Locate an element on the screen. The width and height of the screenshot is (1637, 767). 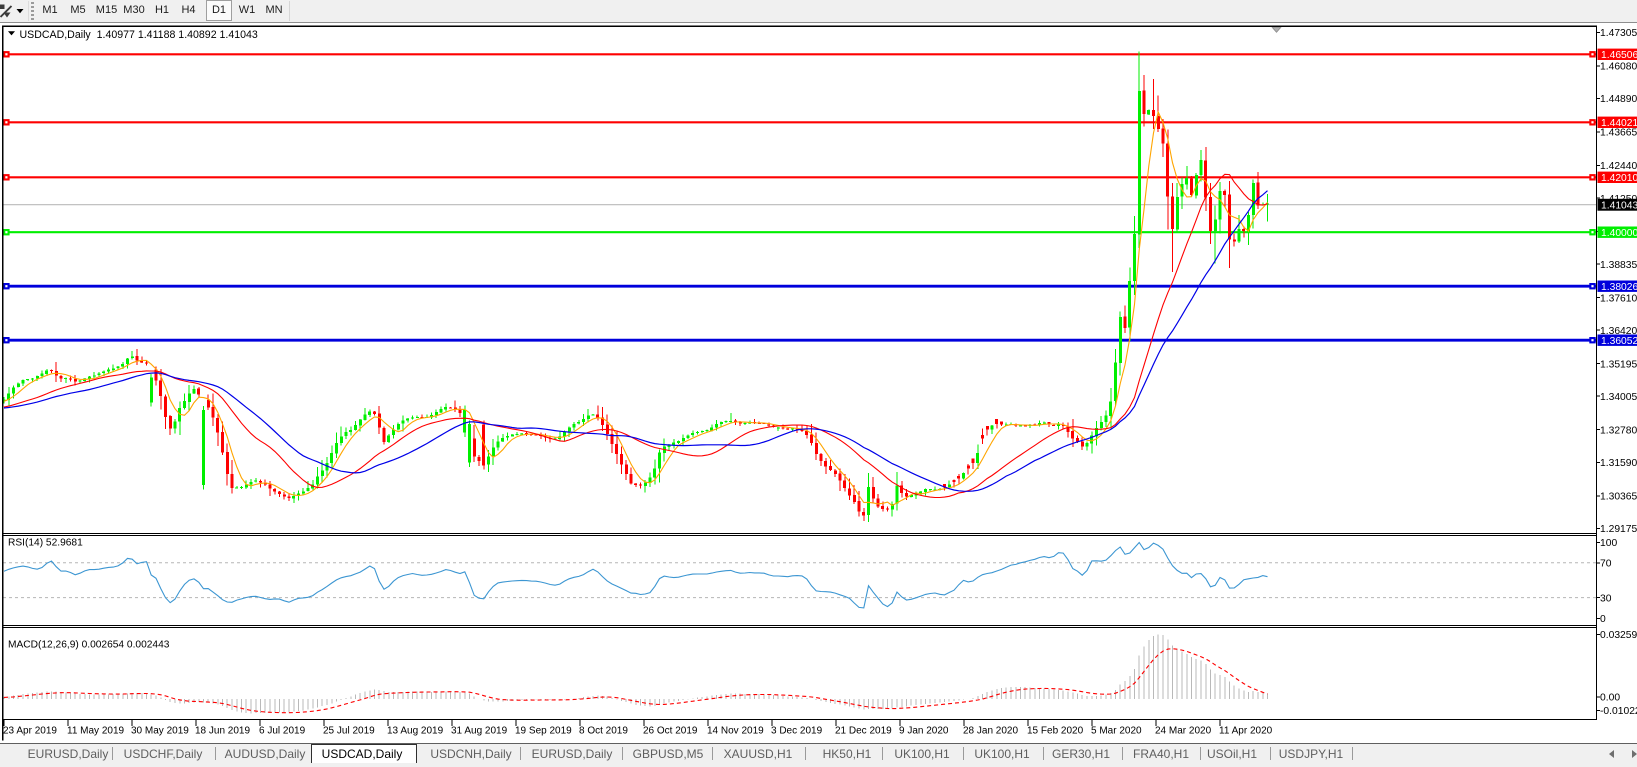
svg-text: 9 Jan 2020 is located at coordinates (924, 731).